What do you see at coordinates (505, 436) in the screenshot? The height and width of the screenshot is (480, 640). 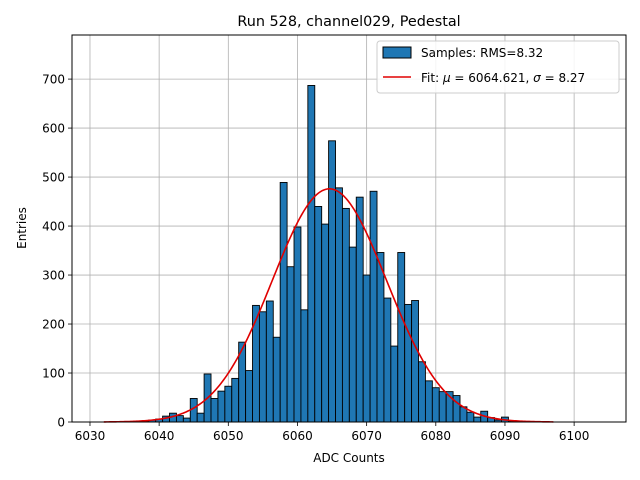 I see `x-tick-label: 6090` at bounding box center [505, 436].